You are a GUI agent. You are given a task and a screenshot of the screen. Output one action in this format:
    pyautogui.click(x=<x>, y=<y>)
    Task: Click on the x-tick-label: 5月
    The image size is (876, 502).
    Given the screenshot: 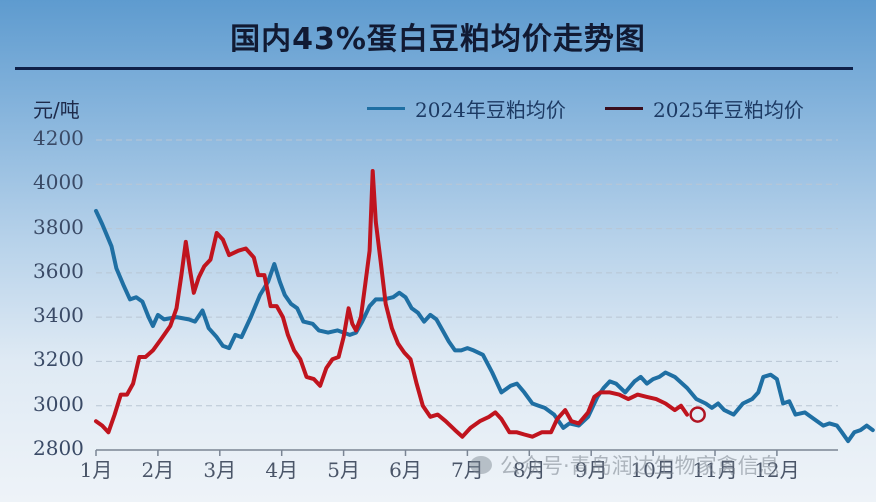 What is the action you would take?
    pyautogui.click(x=343, y=470)
    